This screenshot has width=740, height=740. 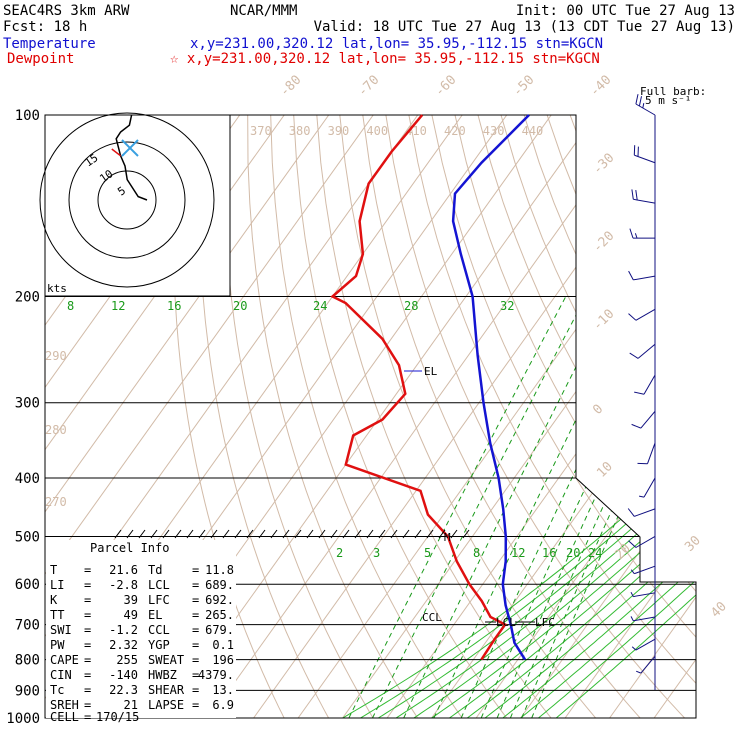 I want to click on theta-label: 280, so click(x=56, y=430).